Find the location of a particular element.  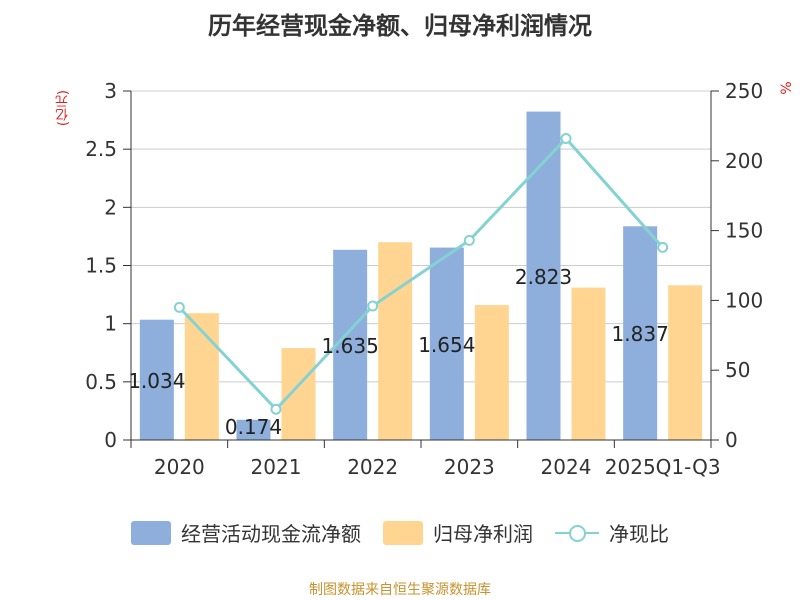

legend-line-marker-icon is located at coordinates (577, 533).